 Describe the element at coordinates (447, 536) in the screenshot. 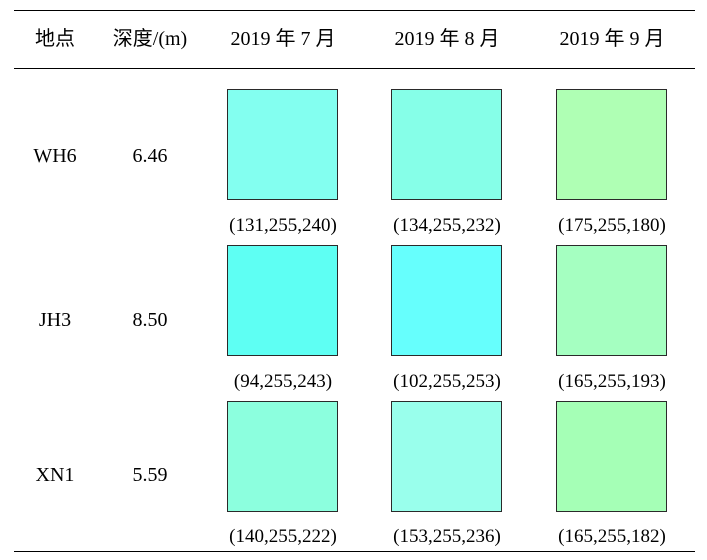

I see `rgb-label: (153,255,236)` at that location.